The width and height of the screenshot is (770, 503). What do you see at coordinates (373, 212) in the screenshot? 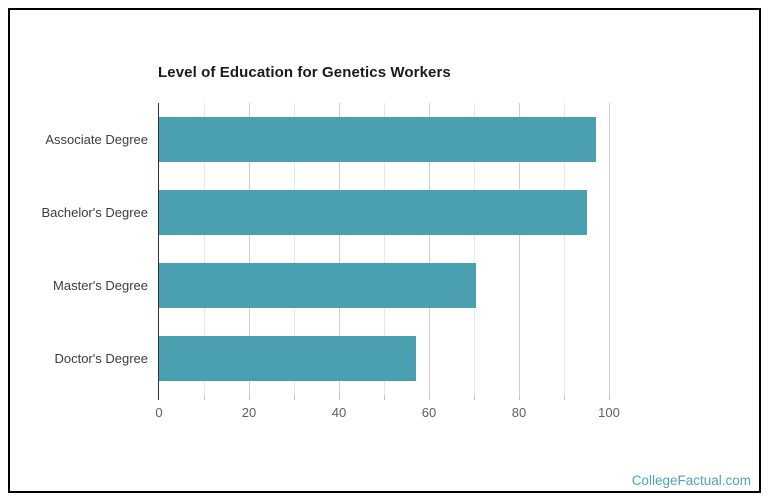
I see `bar-bachelor-s-degree` at bounding box center [373, 212].